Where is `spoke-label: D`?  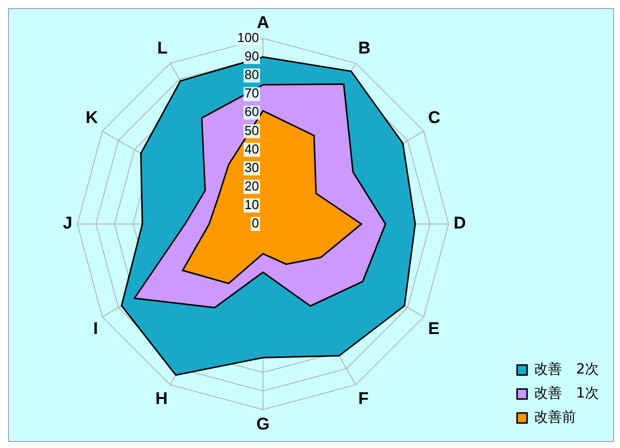 spoke-label: D is located at coordinates (460, 223).